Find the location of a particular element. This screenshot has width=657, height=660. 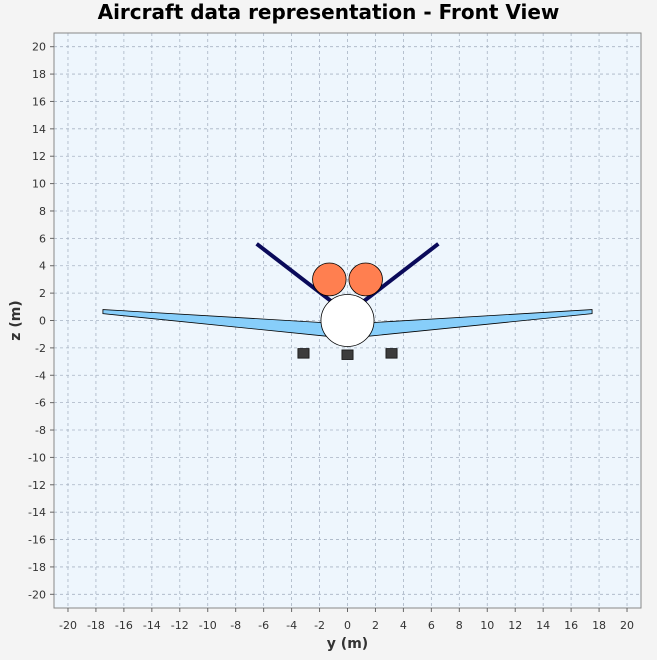

x-tick-label: -10 is located at coordinates (208, 625).